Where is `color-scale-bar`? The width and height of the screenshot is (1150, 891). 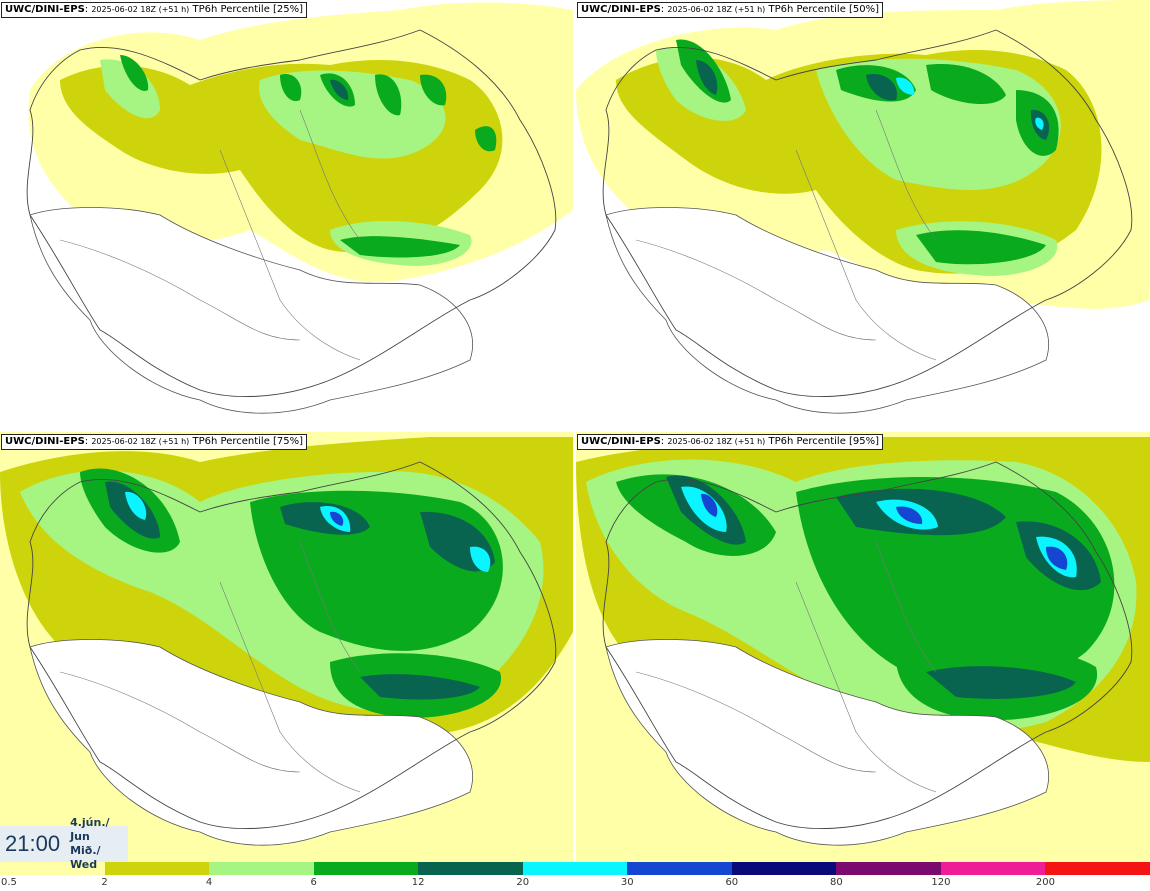 color-scale-bar is located at coordinates (575, 868).